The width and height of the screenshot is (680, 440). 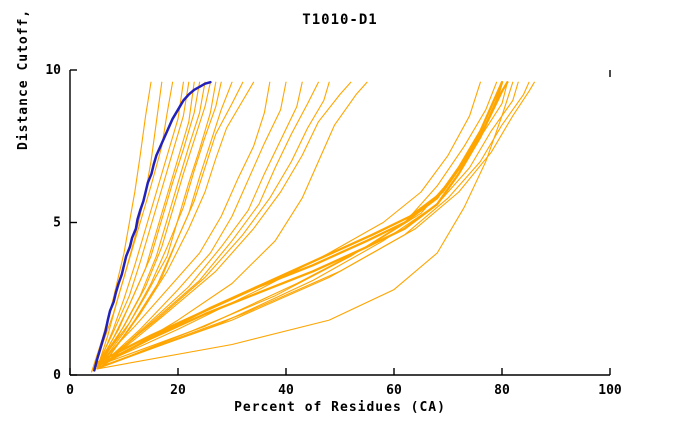 I want to click on x-tick-label: 20, so click(x=178, y=390).